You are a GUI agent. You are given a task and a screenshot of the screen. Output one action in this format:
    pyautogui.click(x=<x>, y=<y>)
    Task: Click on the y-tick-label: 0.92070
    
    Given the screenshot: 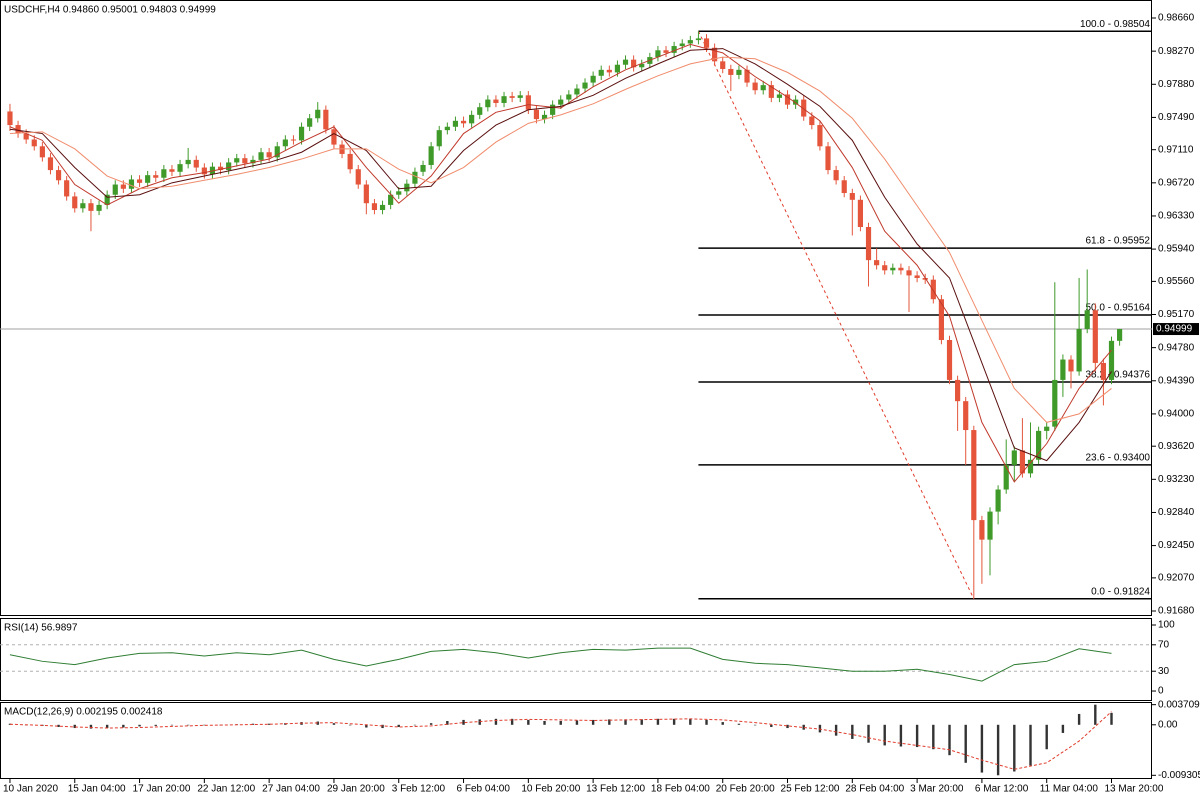 What is the action you would take?
    pyautogui.click(x=1176, y=578)
    